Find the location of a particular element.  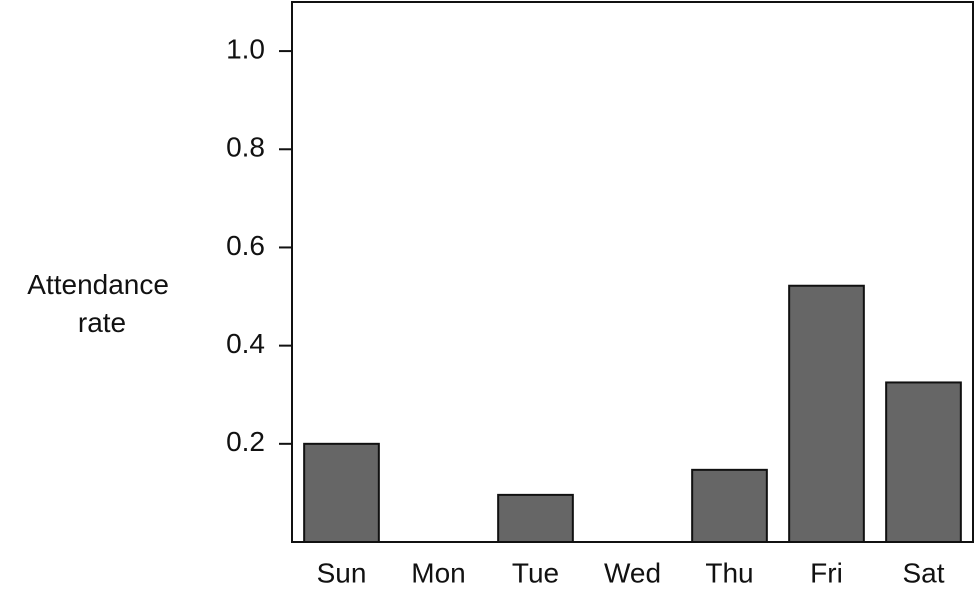

x-tick-label: Sat is located at coordinates (923, 572).